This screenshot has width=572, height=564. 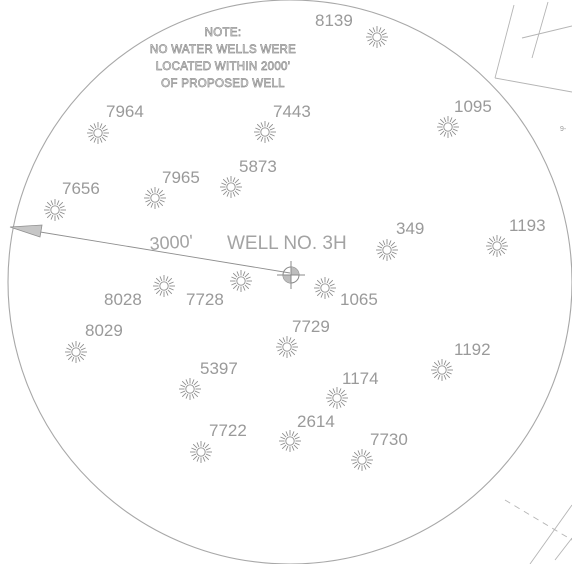 I want to click on well-label: 7728, so click(x=205, y=299).